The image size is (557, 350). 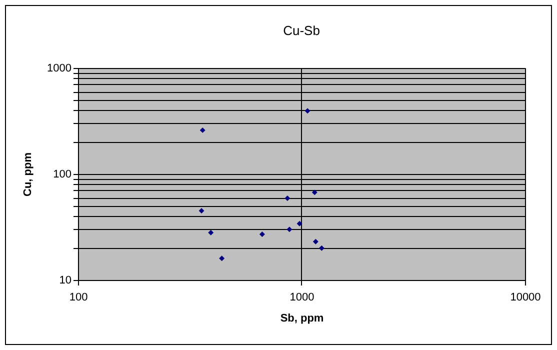 I want to click on chart-title: Cu-Sb, so click(x=301, y=30).